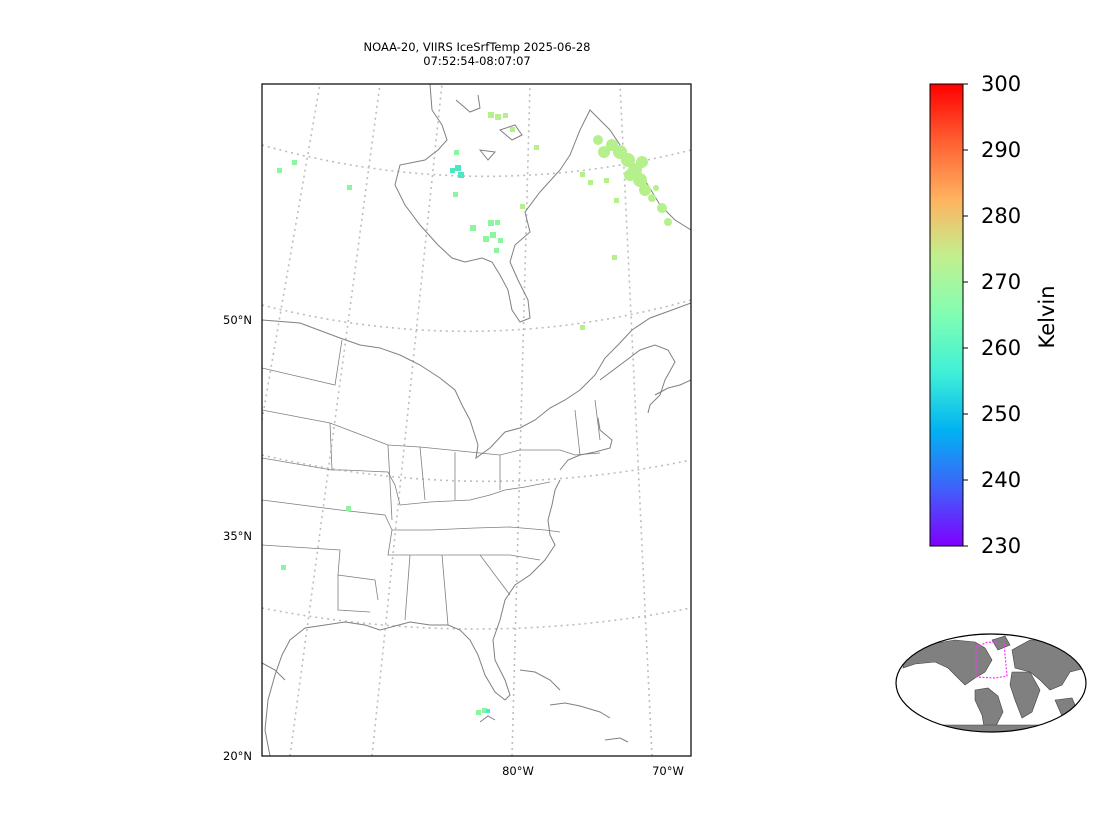  Describe the element at coordinates (1001, 216) in the screenshot. I see `colorbar-tick-280: 280` at that location.